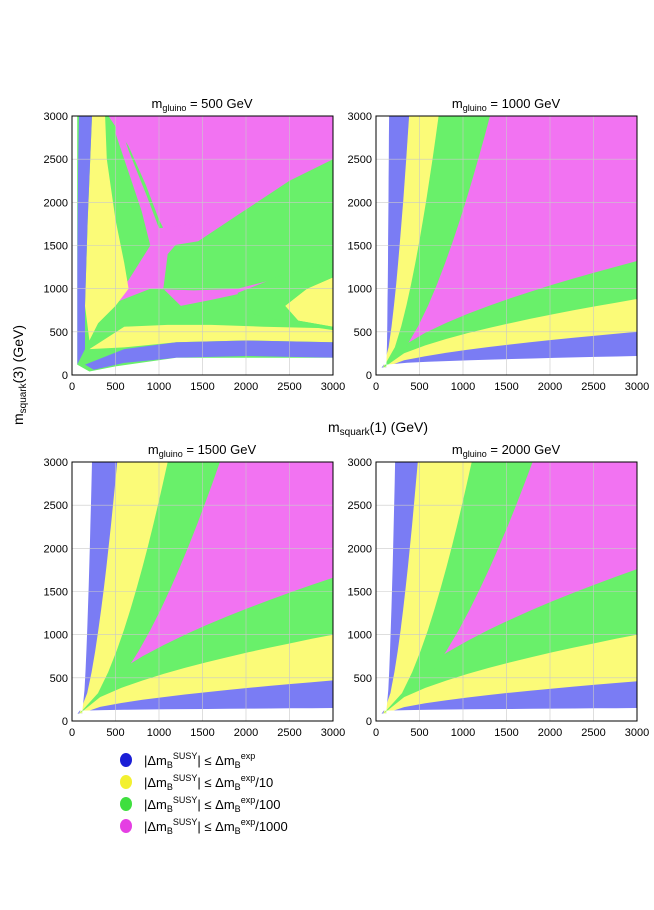  What do you see at coordinates (378, 428) in the screenshot?
I see `x-axis-label: msquark(1) (GeV)` at bounding box center [378, 428].